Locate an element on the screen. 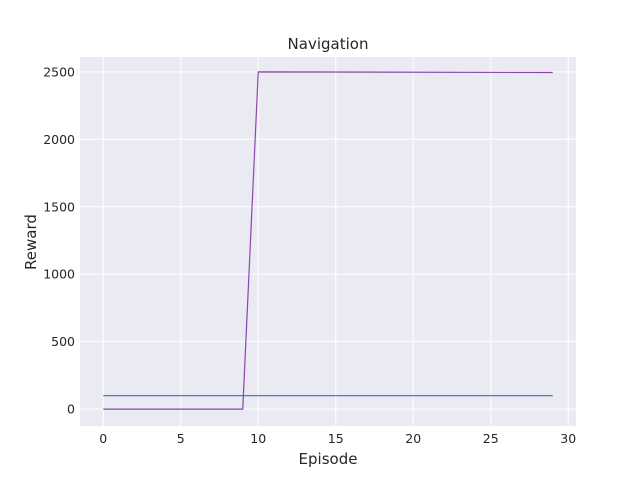 The height and width of the screenshot is (480, 640). x-tick-label: 25 is located at coordinates (491, 438).